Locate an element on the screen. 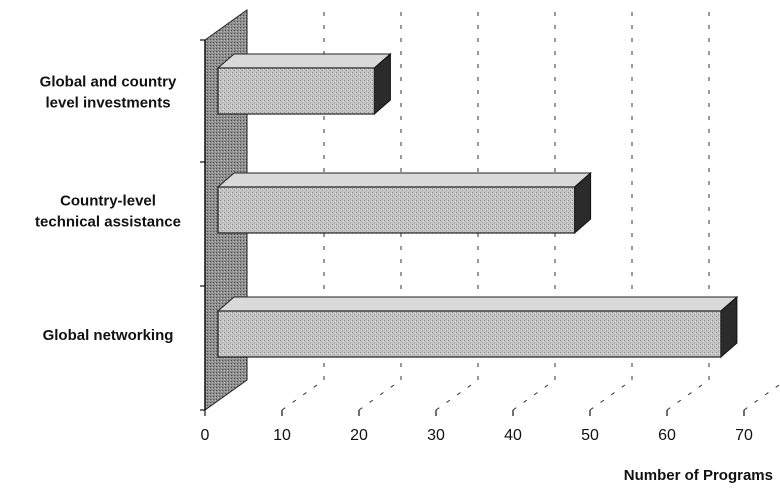 This screenshot has height=489, width=780. category-label: level investments is located at coordinates (107, 103).